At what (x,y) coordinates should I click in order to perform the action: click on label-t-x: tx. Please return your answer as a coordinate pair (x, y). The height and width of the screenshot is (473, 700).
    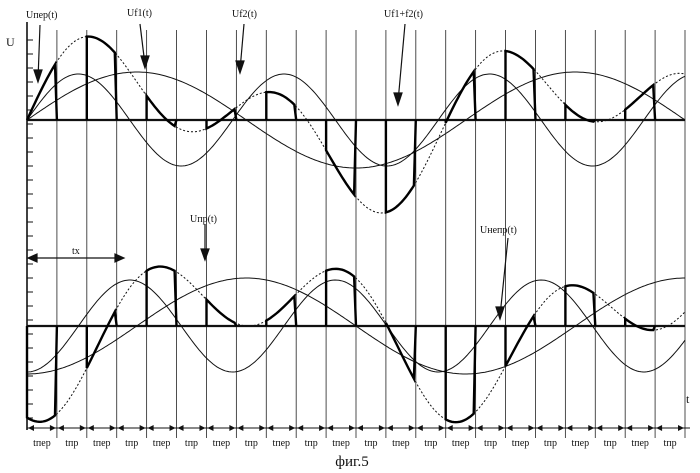
    Looking at the image, I should click on (76, 251).